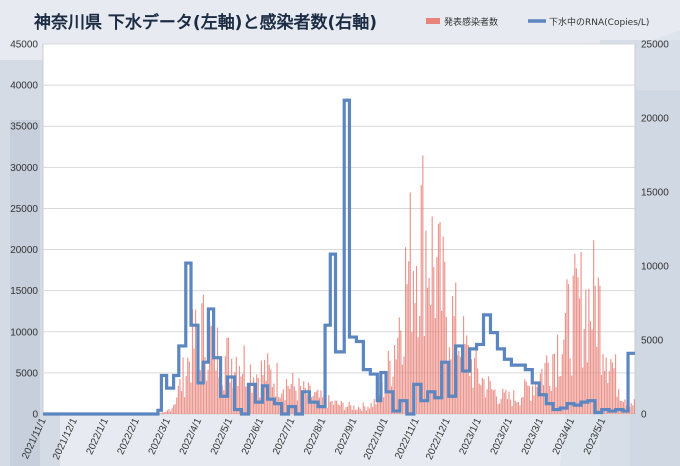  I want to click on left-tick-label: 0, so click(35, 415).